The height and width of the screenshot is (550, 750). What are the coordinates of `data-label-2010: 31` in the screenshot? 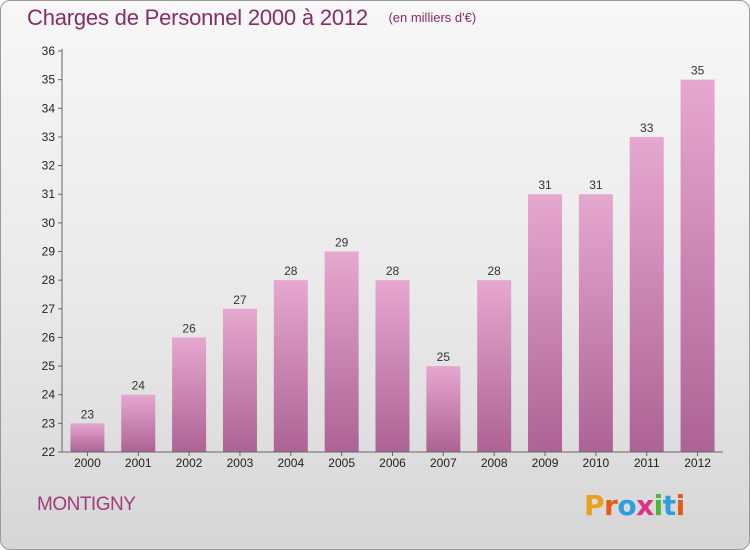 It's located at (596, 185).